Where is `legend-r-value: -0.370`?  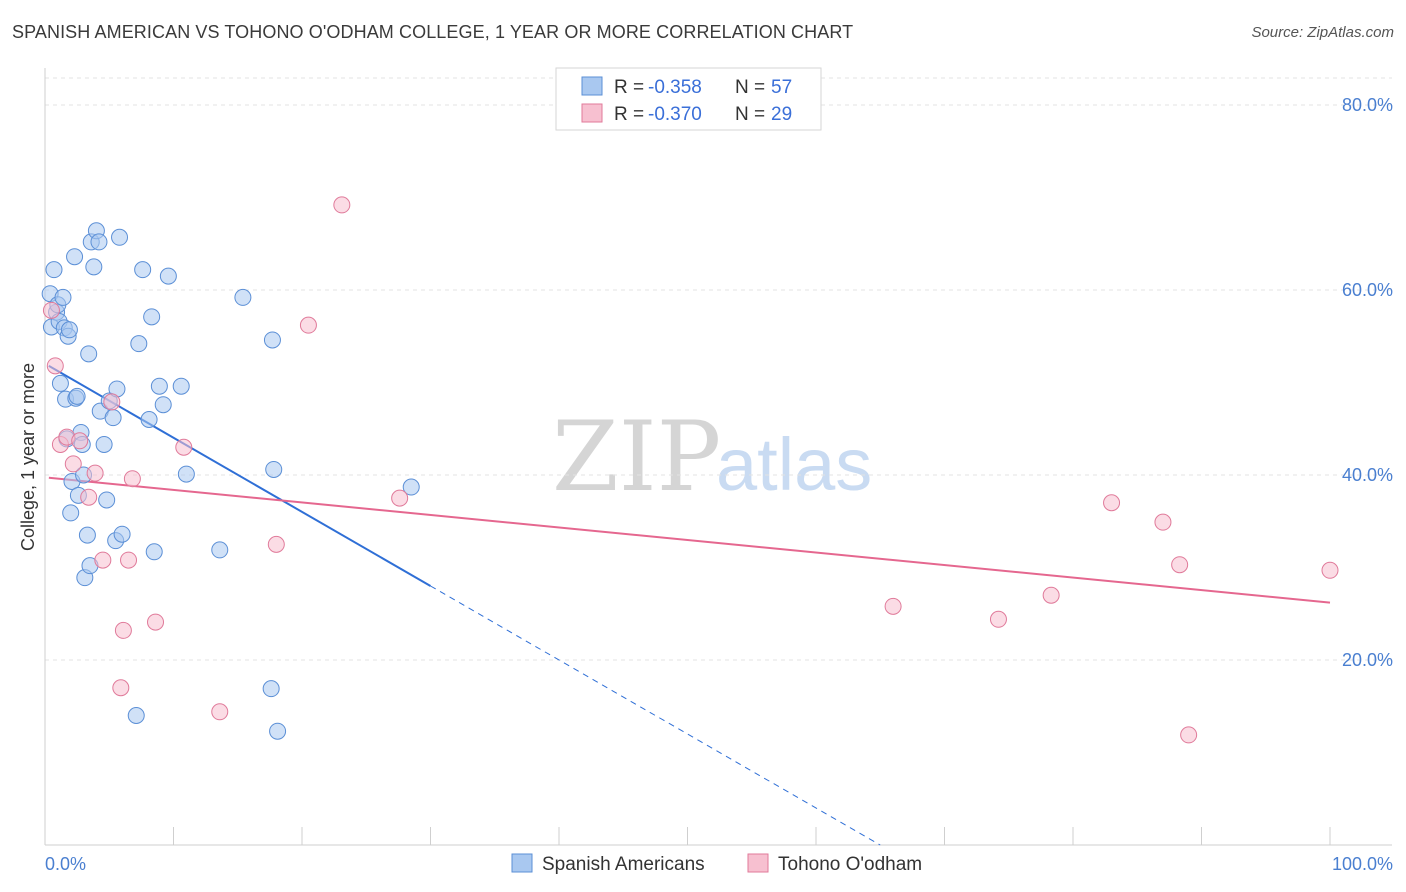
legend-r-value: -0.370 is located at coordinates (675, 114).